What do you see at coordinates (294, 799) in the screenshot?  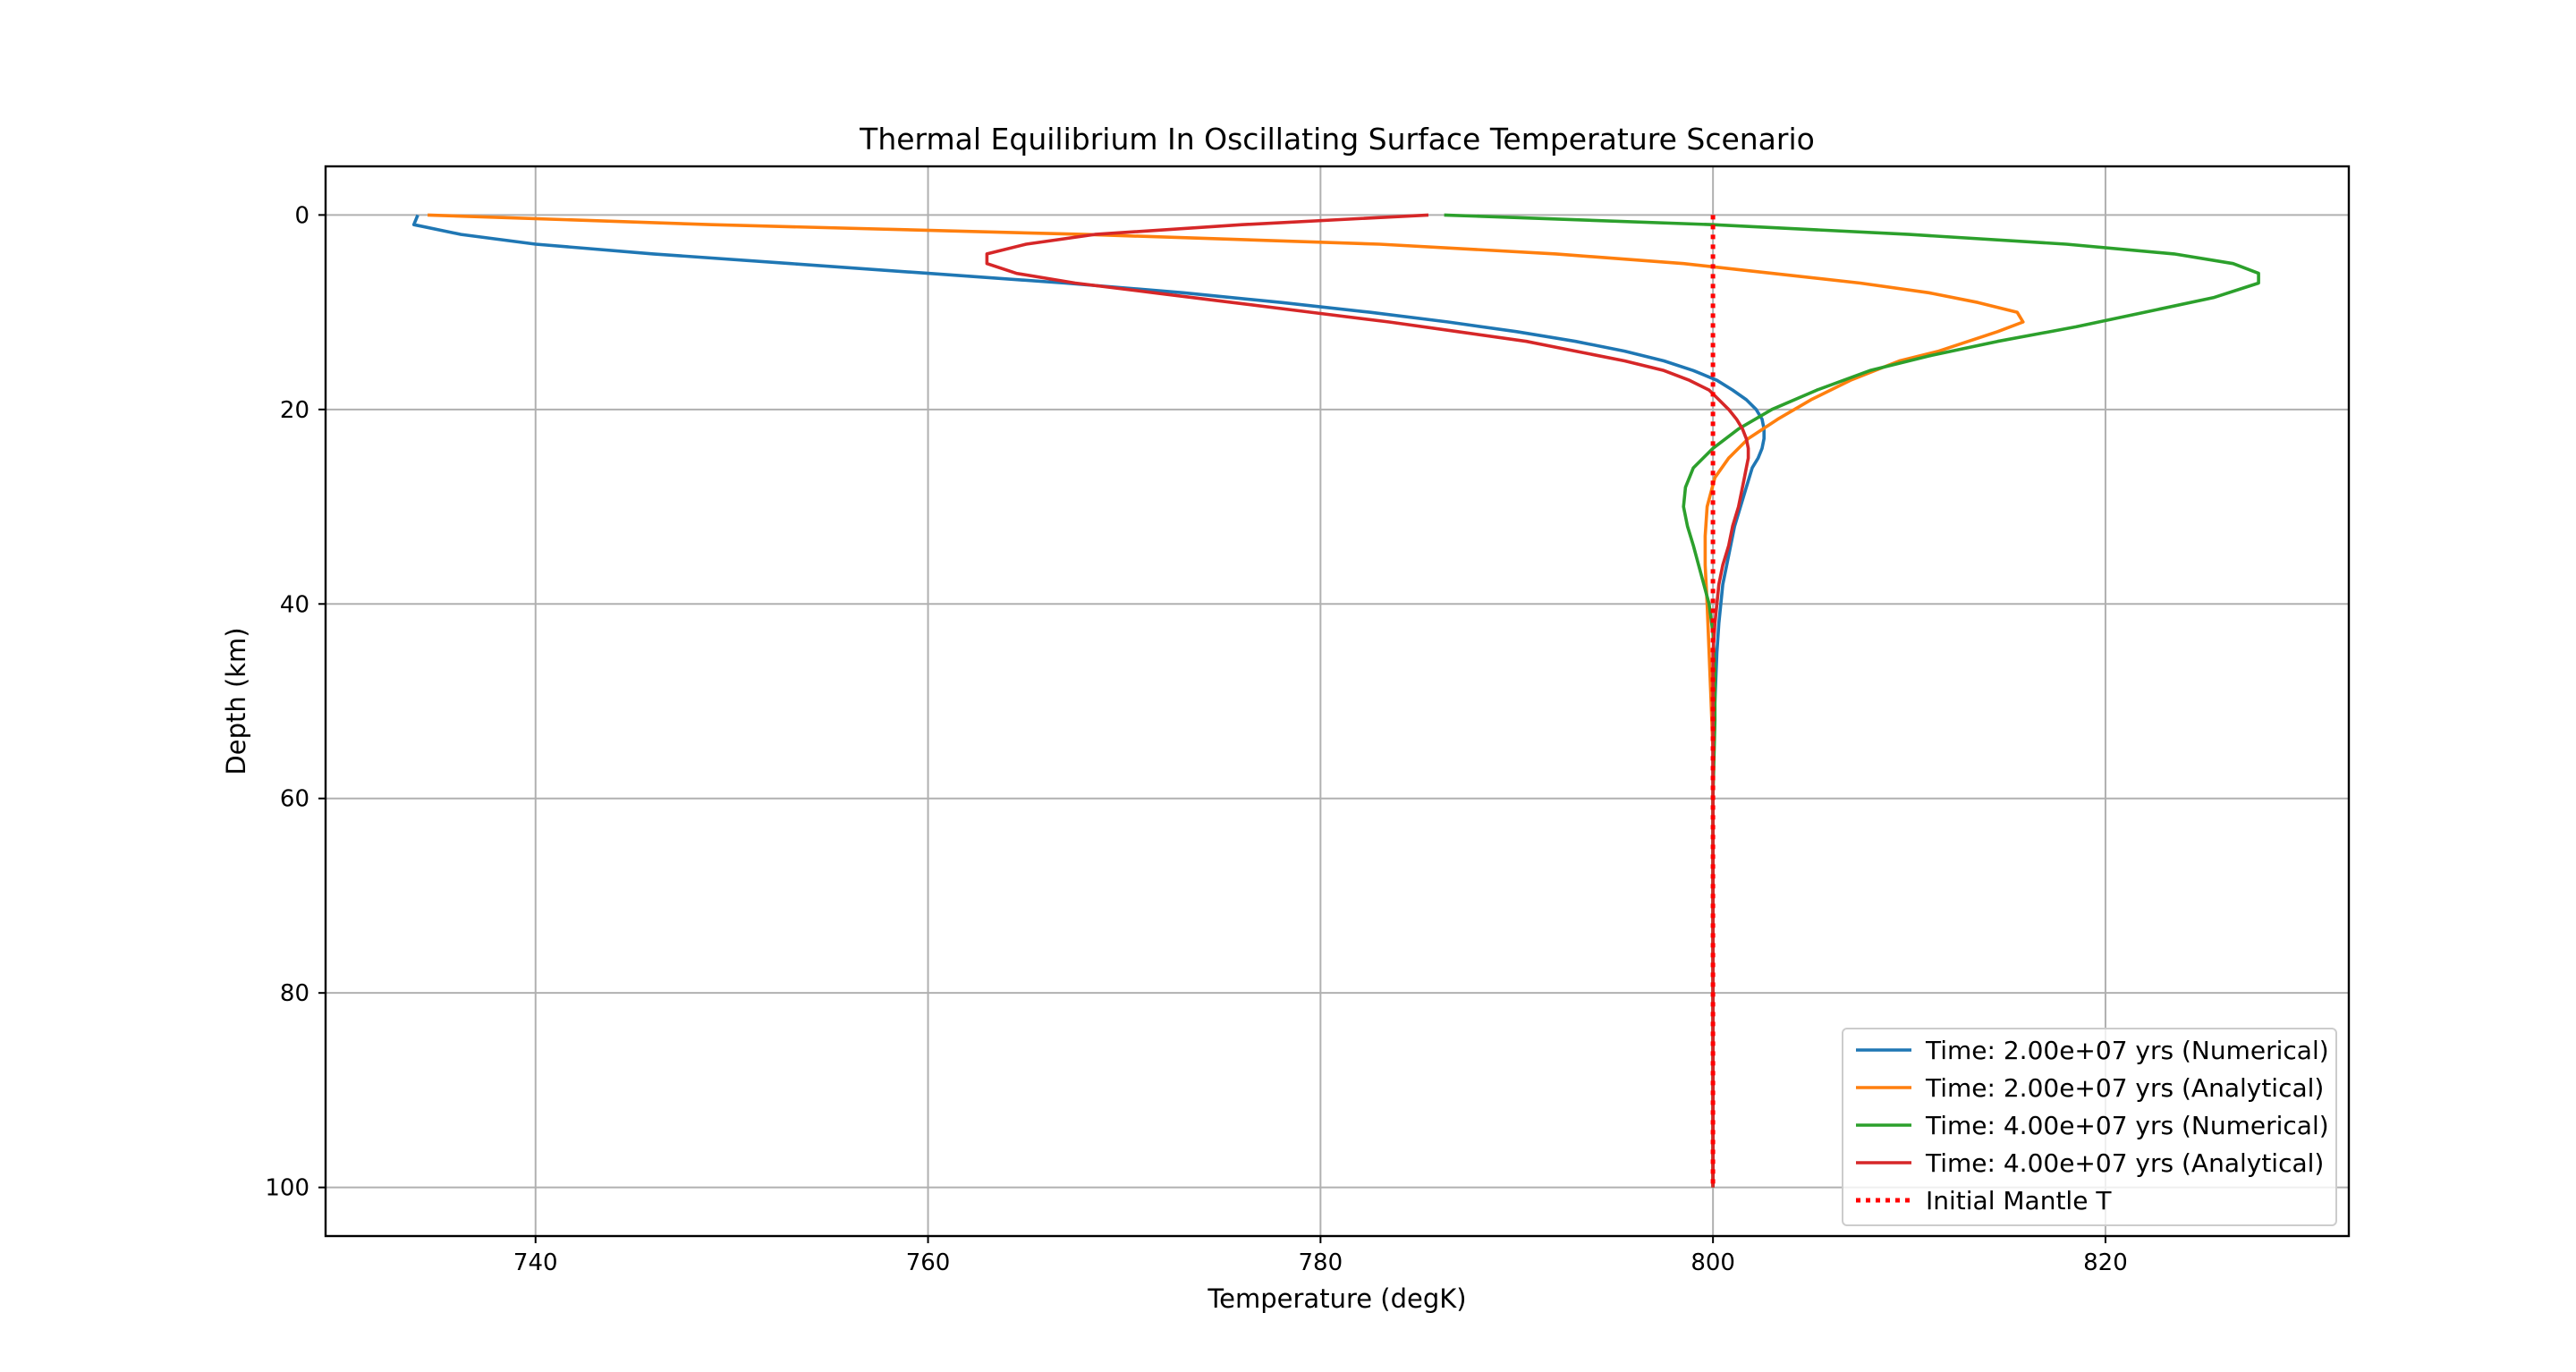 I see `y-tick-label: 60` at bounding box center [294, 799].